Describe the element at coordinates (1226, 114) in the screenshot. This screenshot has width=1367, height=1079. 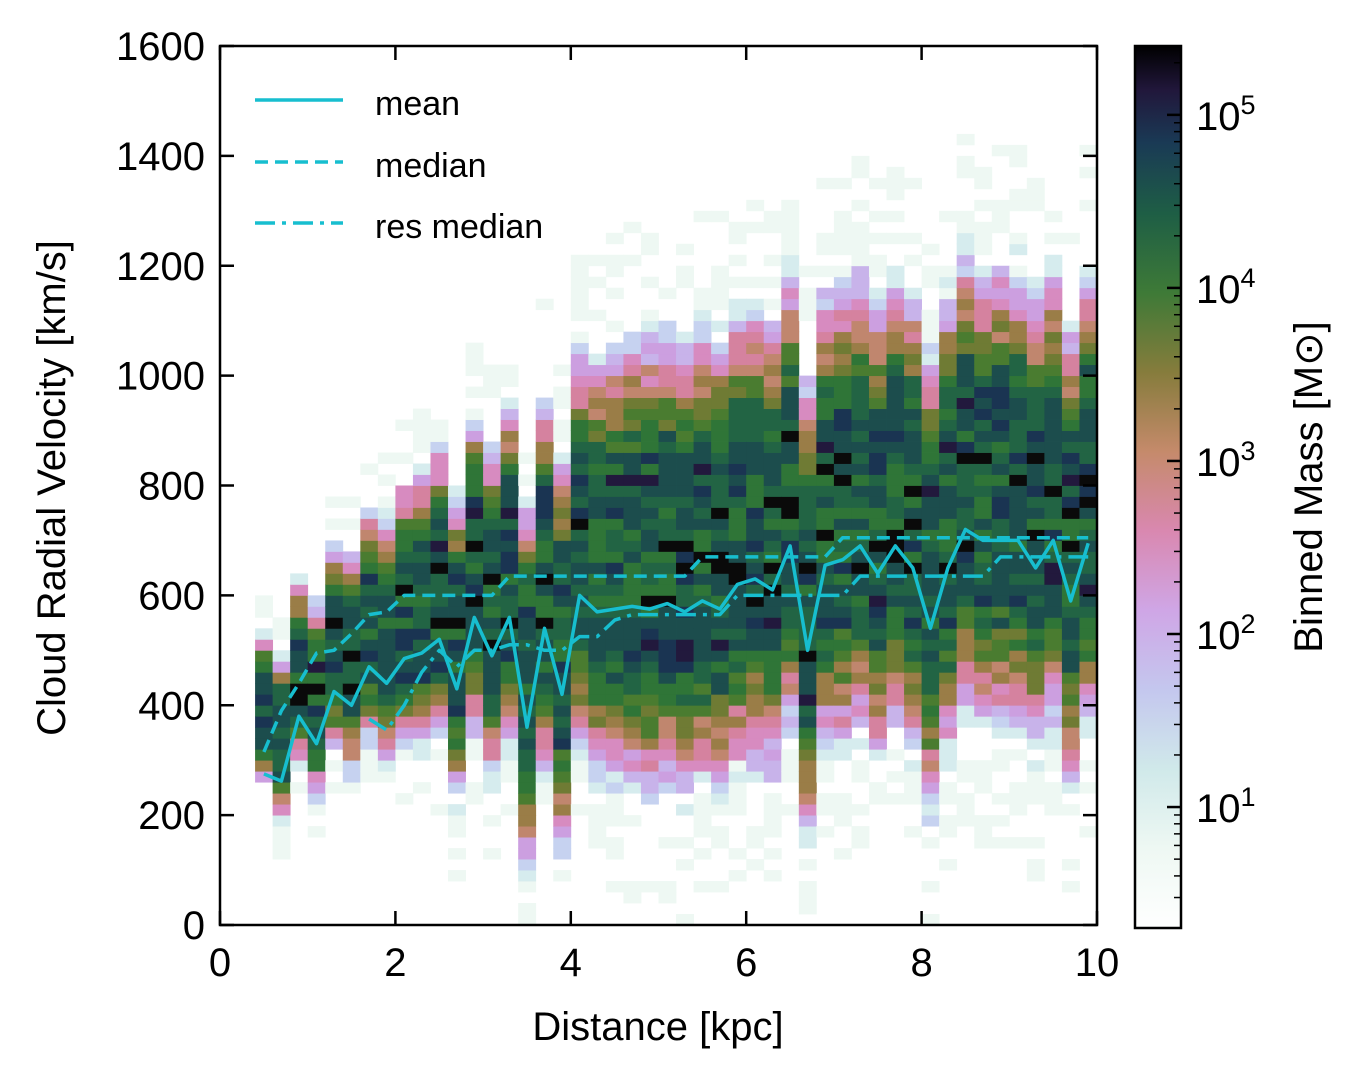
I see `colorbar-tick-label: 105` at that location.